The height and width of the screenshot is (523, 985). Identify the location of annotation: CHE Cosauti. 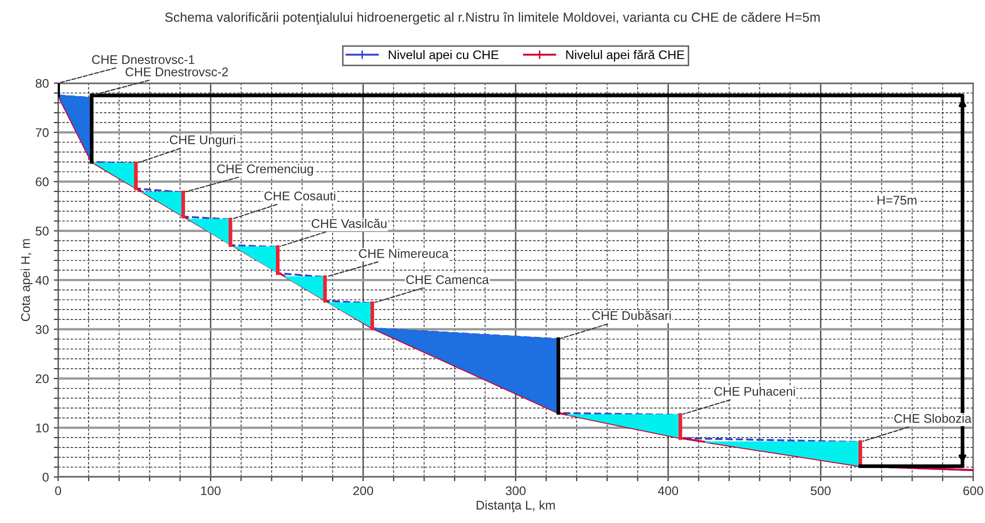
(300, 195).